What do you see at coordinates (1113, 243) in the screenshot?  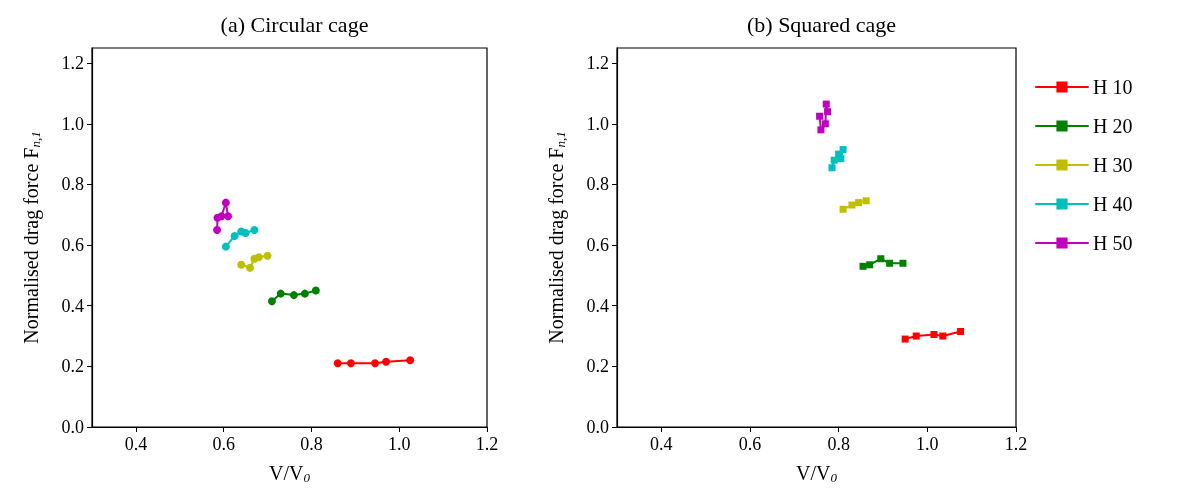 I see `legend-label: H 50` at bounding box center [1113, 243].